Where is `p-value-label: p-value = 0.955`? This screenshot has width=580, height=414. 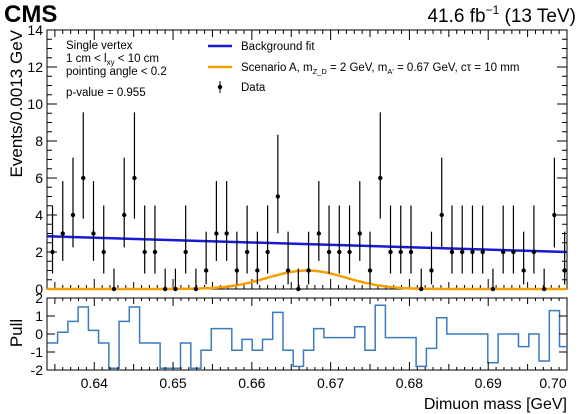
p-value-label: p-value = 0.955 is located at coordinates (106, 93).